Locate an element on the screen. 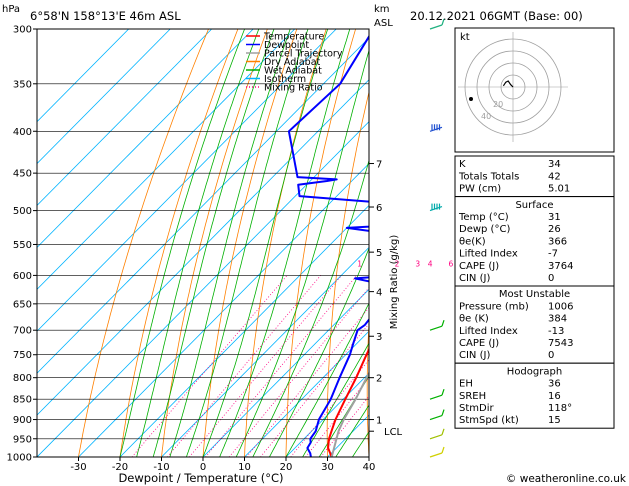 Image resolution: width=629 pixels, height=486 pixels. mixing-ratio-label: 3 is located at coordinates (417, 263).